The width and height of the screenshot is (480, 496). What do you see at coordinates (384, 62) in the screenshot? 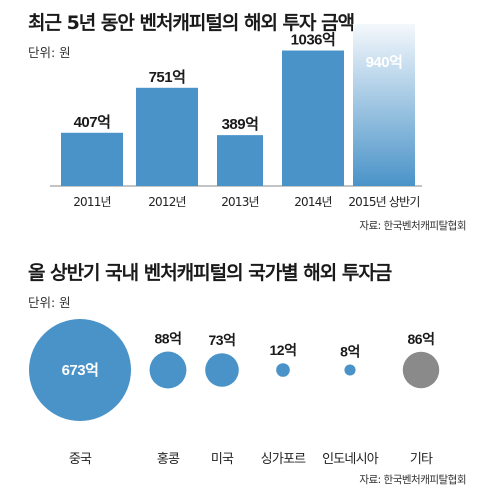
I see `bar-value-label: 940억` at bounding box center [384, 62].